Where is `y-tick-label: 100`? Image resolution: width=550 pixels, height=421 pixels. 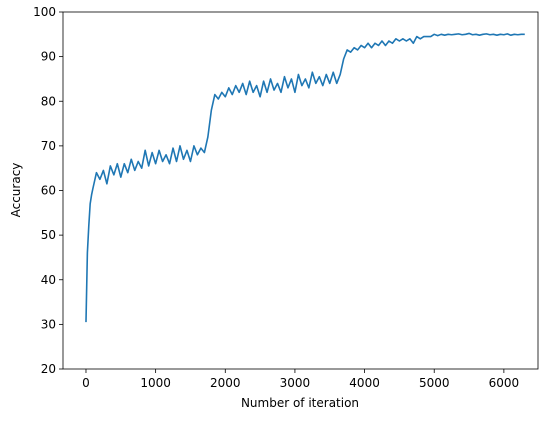
y-tick-label: 100 is located at coordinates (44, 12).